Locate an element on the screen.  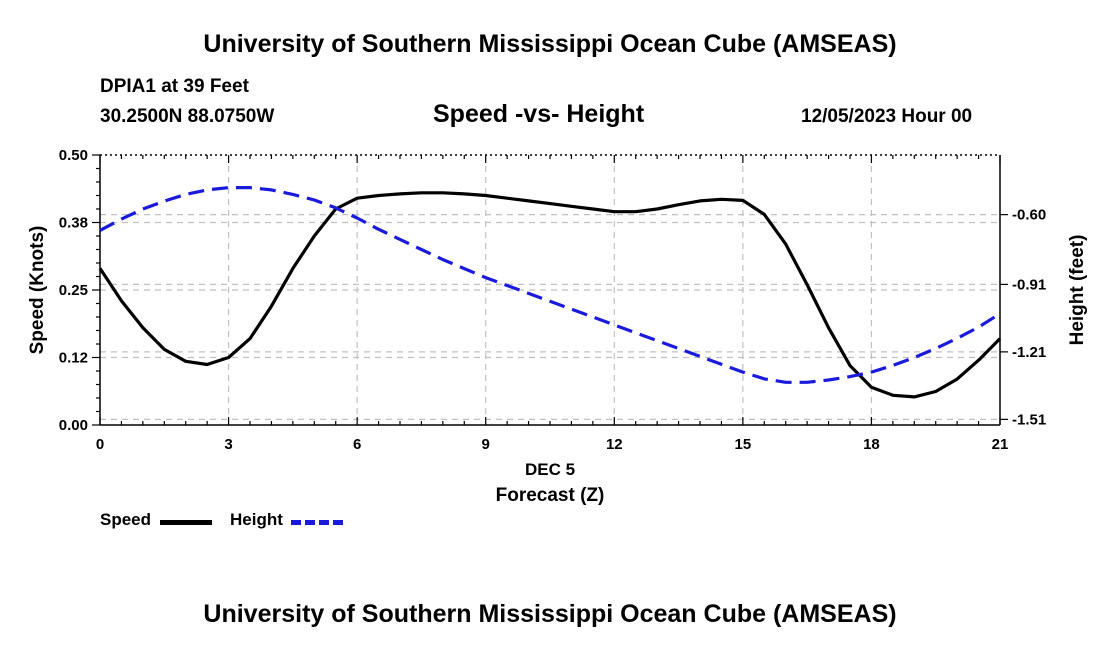
x-tick-label: 21 is located at coordinates (1000, 444).